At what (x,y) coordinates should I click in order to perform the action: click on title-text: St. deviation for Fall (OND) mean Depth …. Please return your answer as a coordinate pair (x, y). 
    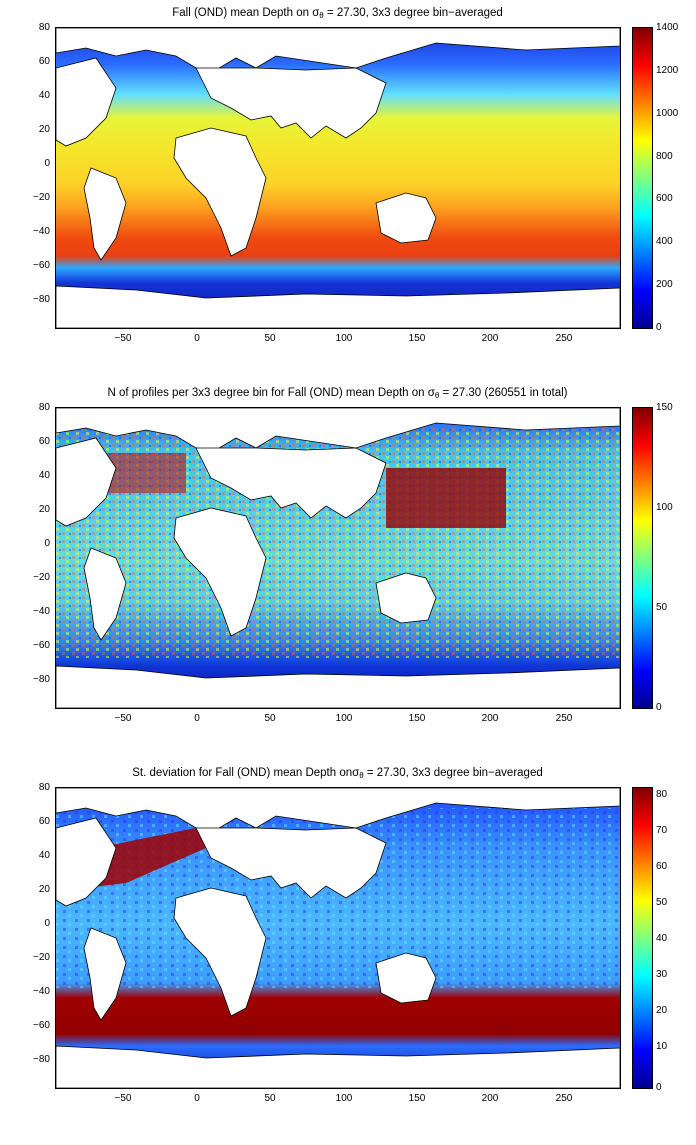
    Looking at the image, I should click on (242, 773).